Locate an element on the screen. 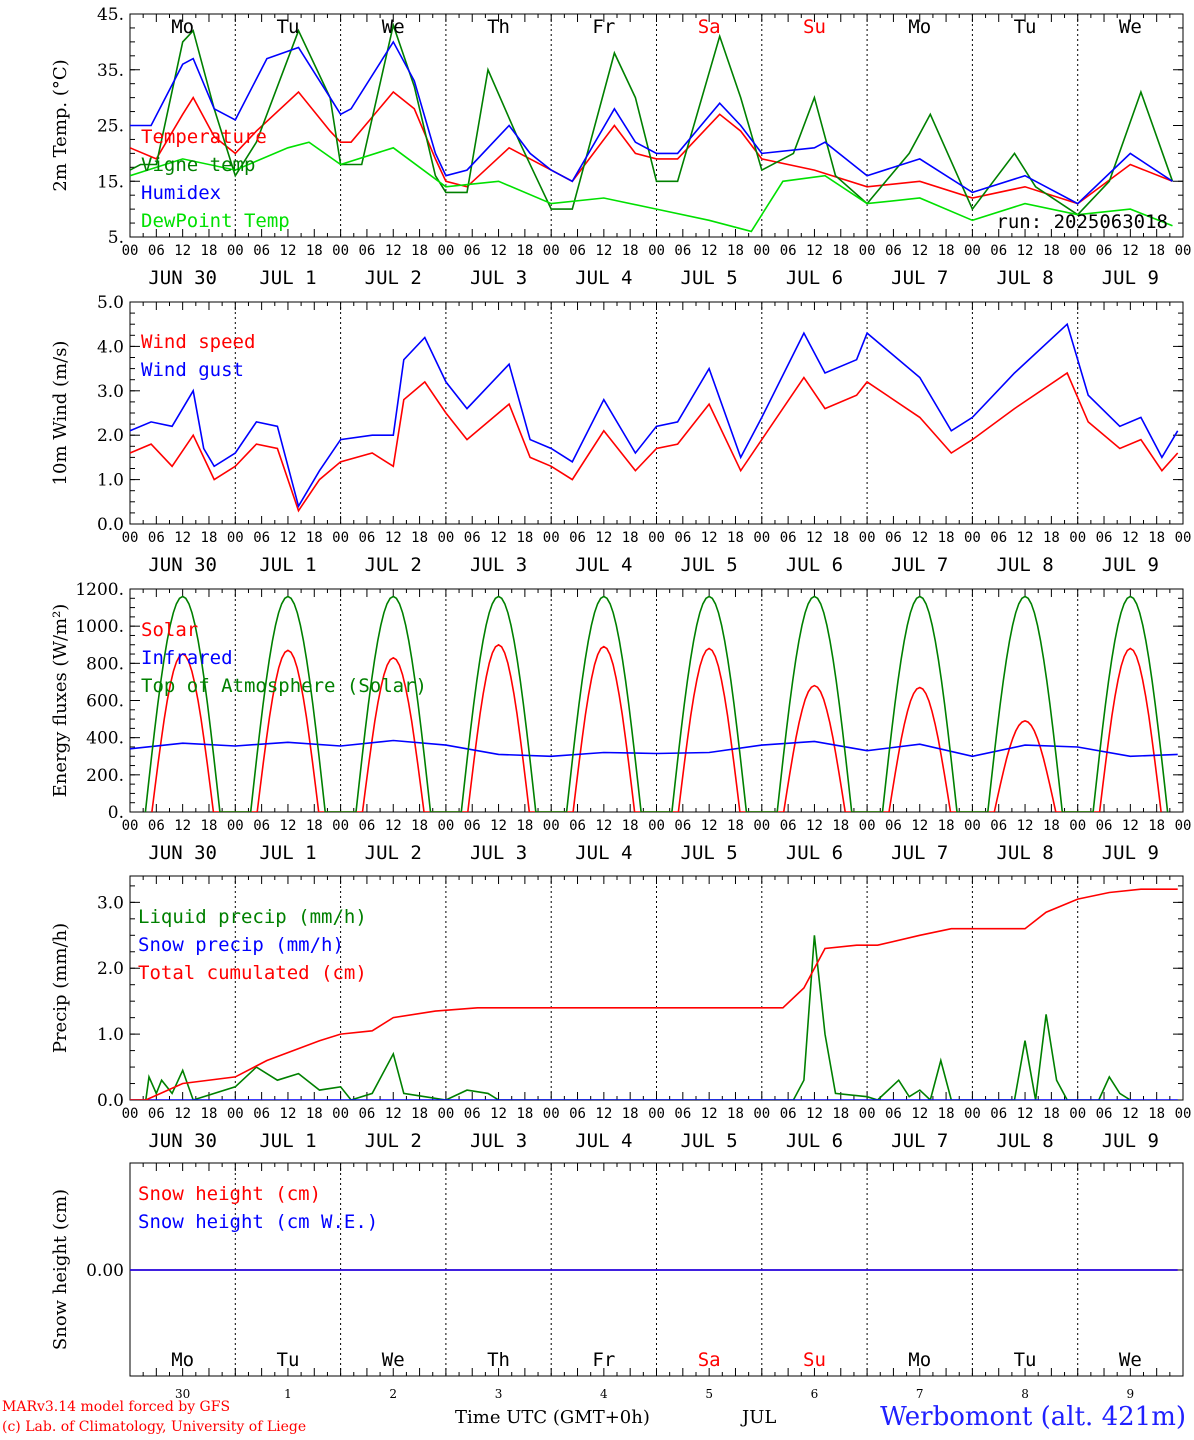  date-label: JUL 4 is located at coordinates (603, 278).